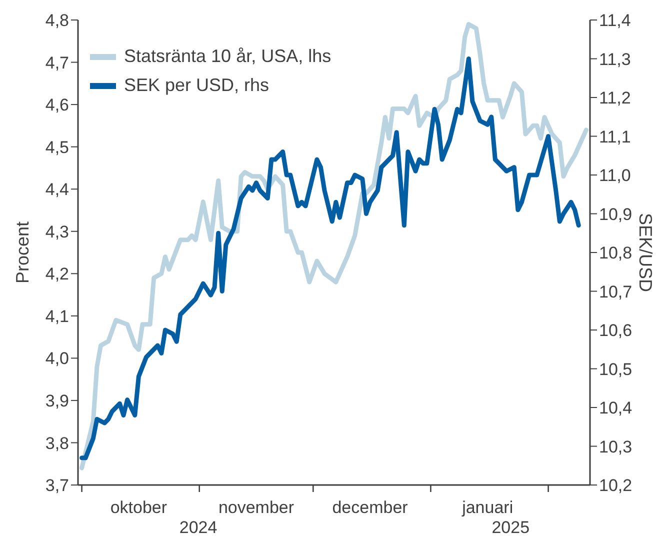 Image resolution: width=670 pixels, height=547 pixels. Describe the element at coordinates (139, 507) in the screenshot. I see `x-tick-label: oktober` at that location.